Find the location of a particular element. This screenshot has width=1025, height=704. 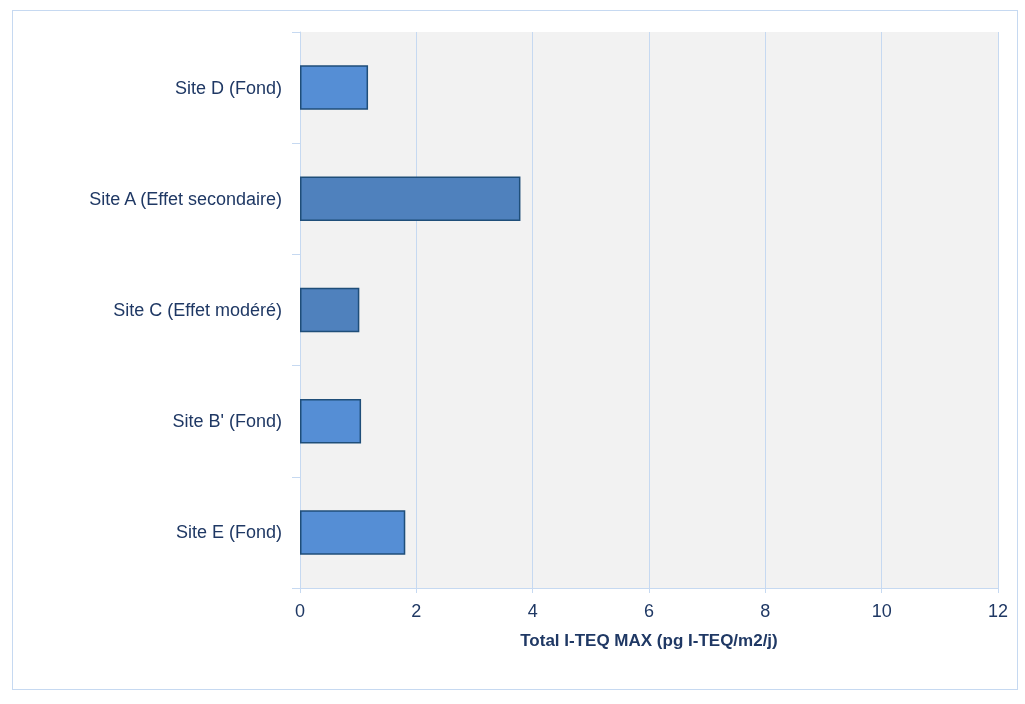

y-tick-label: Site A (Effet secondaire) is located at coordinates (185, 198).